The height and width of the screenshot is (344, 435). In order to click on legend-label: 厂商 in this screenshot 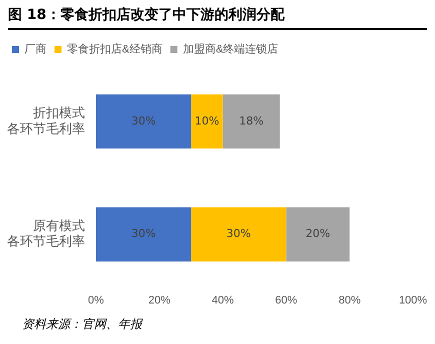, I will do `click(35, 49)`.